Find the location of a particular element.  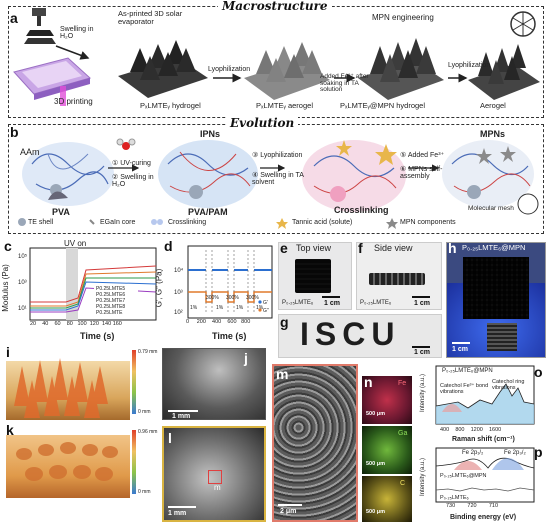

panel-h-photo is located at coordinates (496, 300).